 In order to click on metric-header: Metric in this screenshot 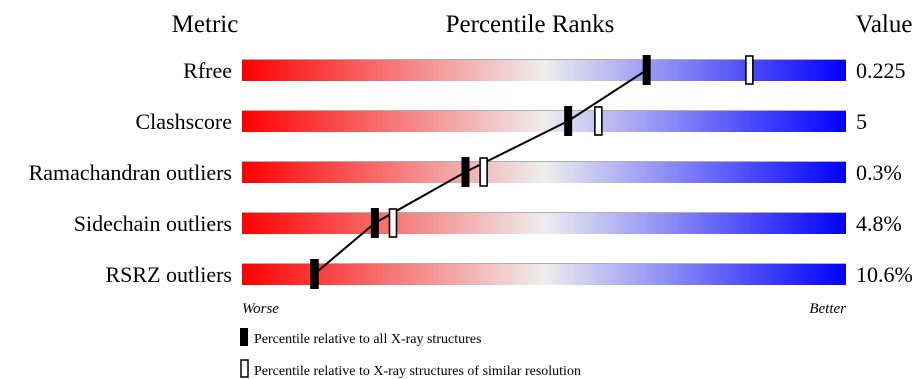, I will do `click(205, 24)`.